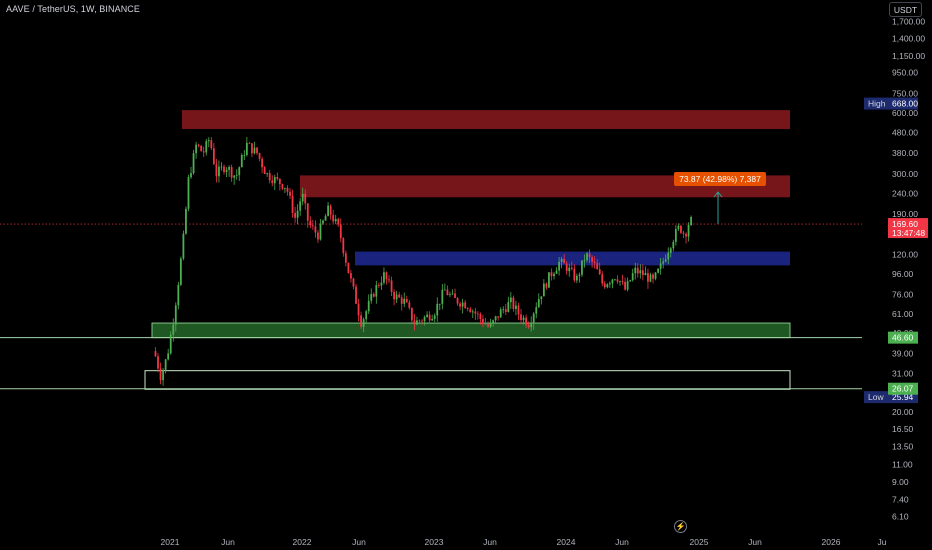 This screenshot has height=550, width=932. I want to click on y-tick-label: 16.50, so click(903, 429).